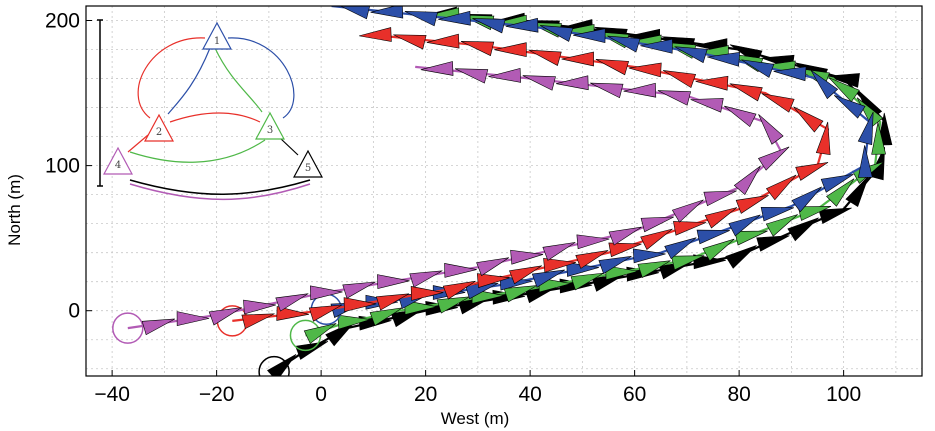 This screenshot has width=935, height=431. What do you see at coordinates (843, 394) in the screenshot?
I see `x-tick-label: 100` at bounding box center [843, 394].